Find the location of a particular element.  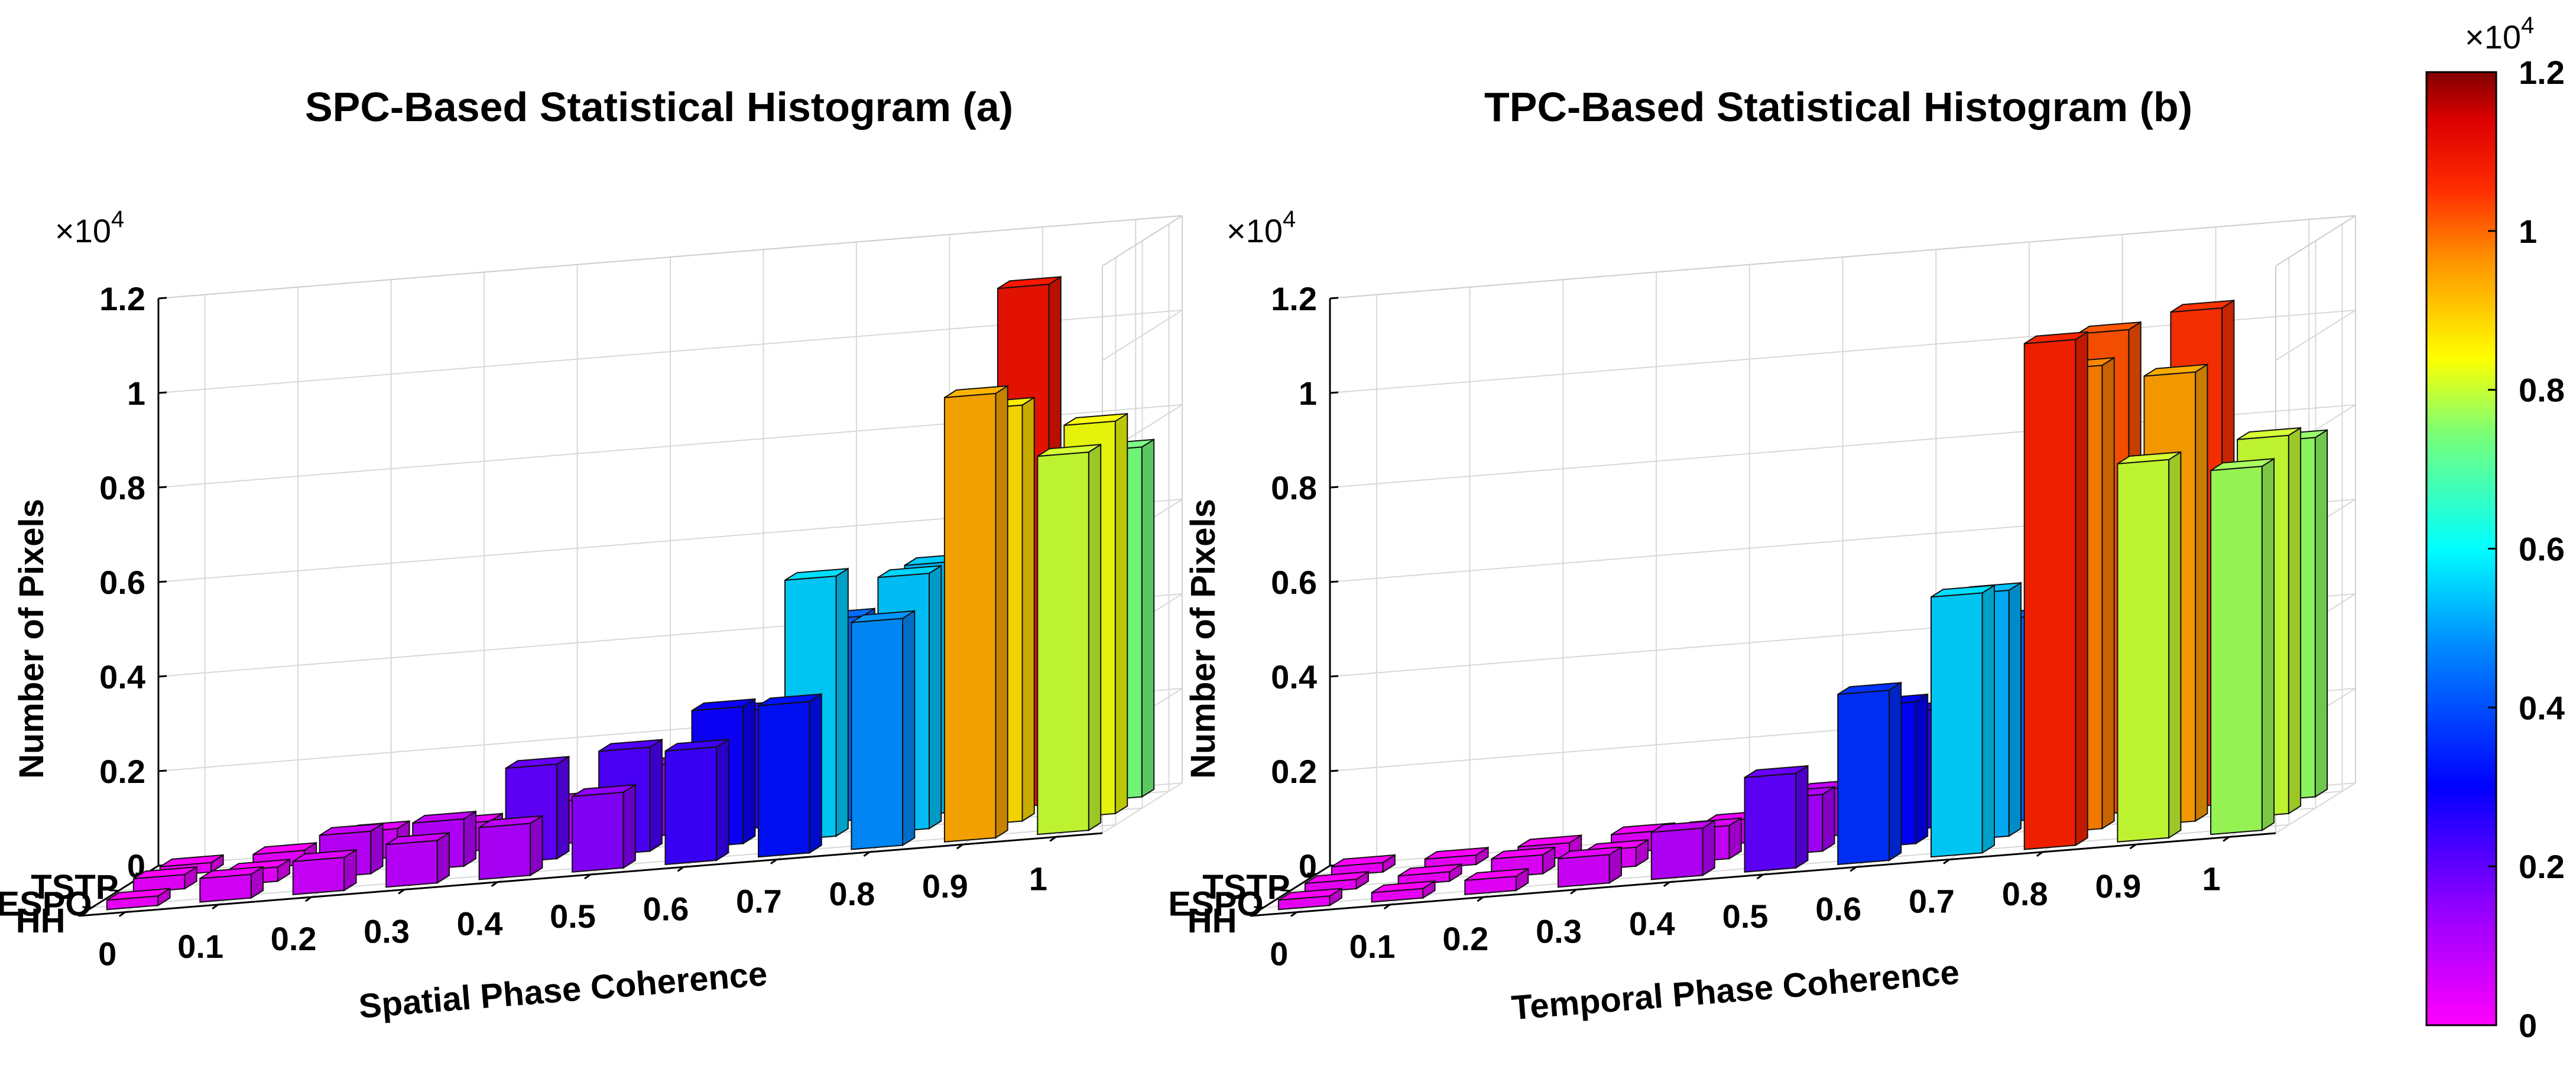

x-axis-label: Spatial Phase Coherence is located at coordinates (562, 990).